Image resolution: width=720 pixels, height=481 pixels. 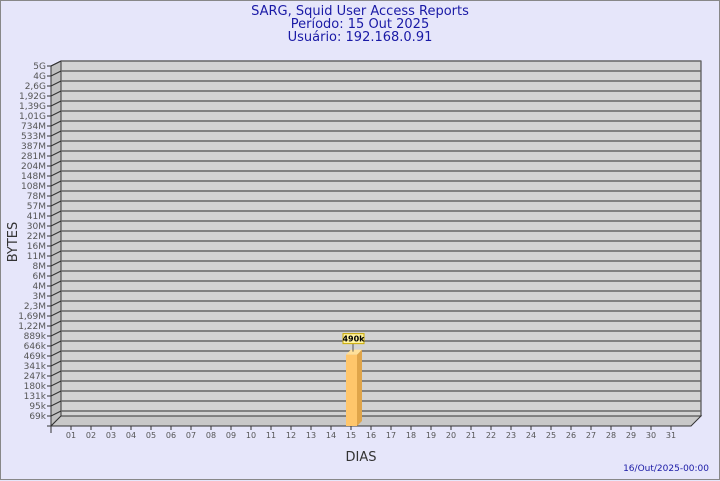 I want to click on x-tick-label: 12, so click(x=291, y=435).